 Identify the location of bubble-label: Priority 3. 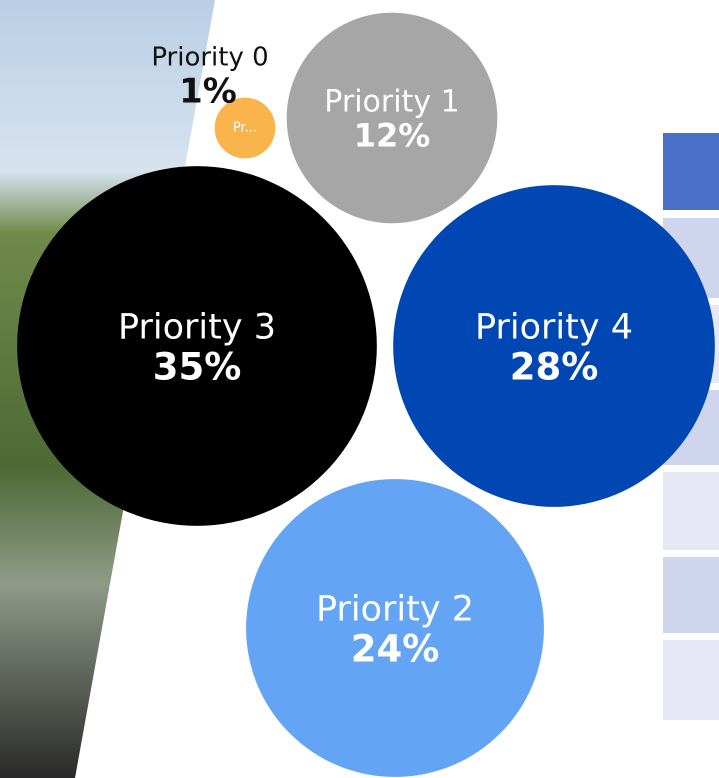
(197, 328).